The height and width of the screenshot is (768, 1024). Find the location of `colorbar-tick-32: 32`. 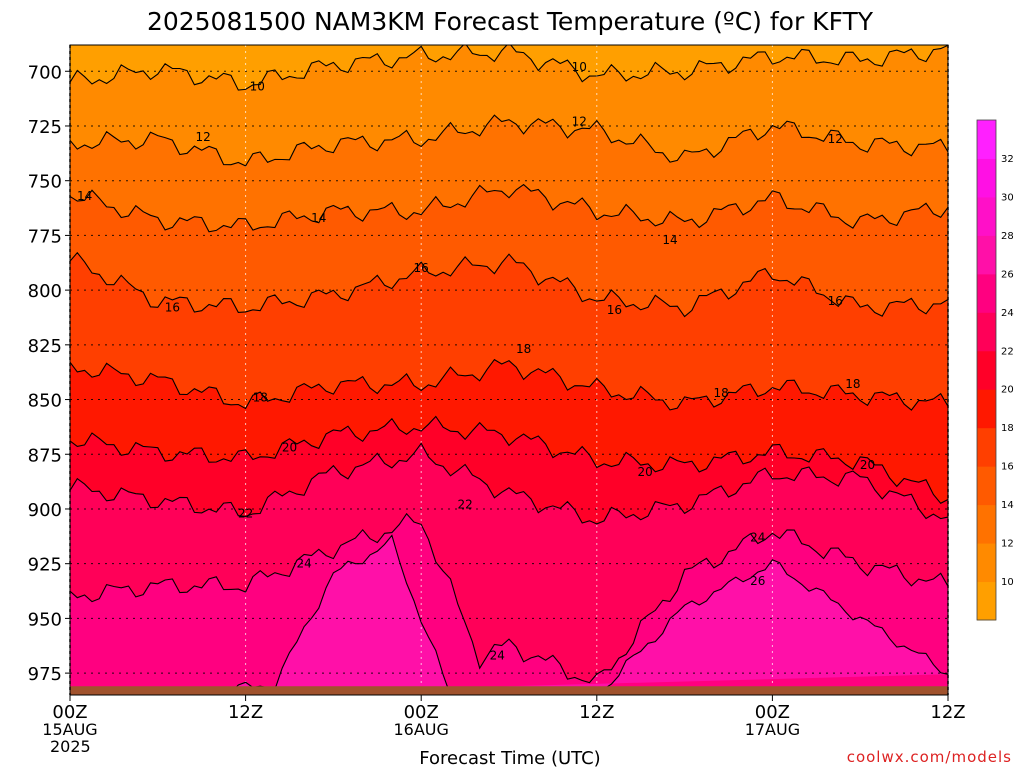

colorbar-tick-32: 32 is located at coordinates (1007, 159).